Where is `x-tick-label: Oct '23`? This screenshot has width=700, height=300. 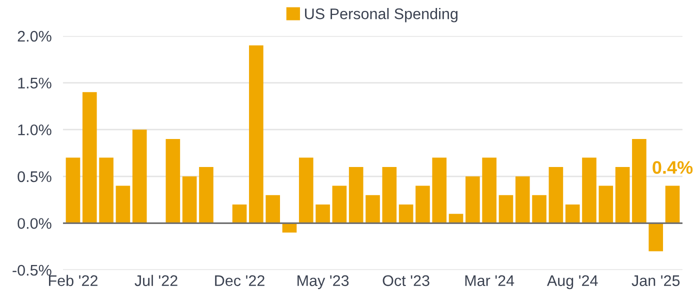 x-tick-label: Oct '23 is located at coordinates (406, 280).